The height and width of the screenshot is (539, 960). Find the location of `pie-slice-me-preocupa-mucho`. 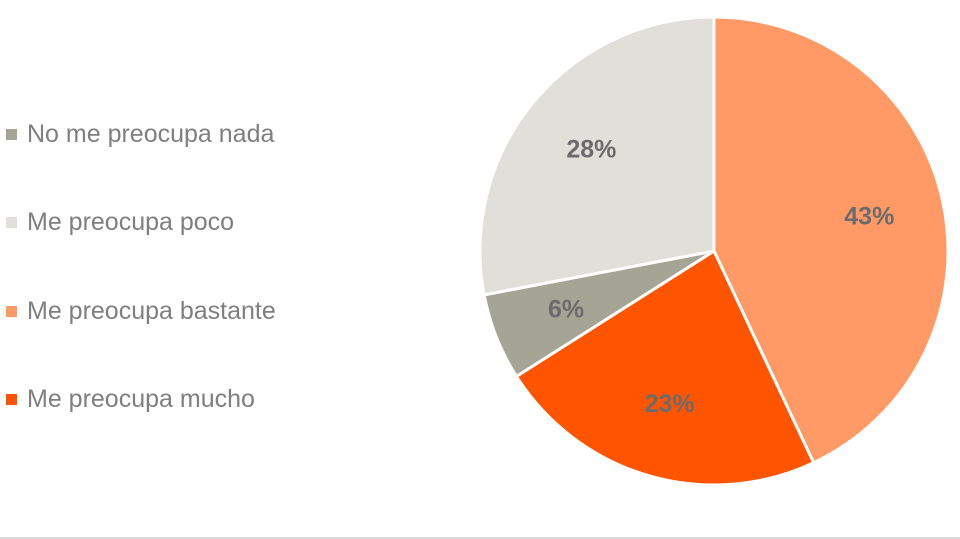

pie-slice-me-preocupa-mucho is located at coordinates (665, 368).